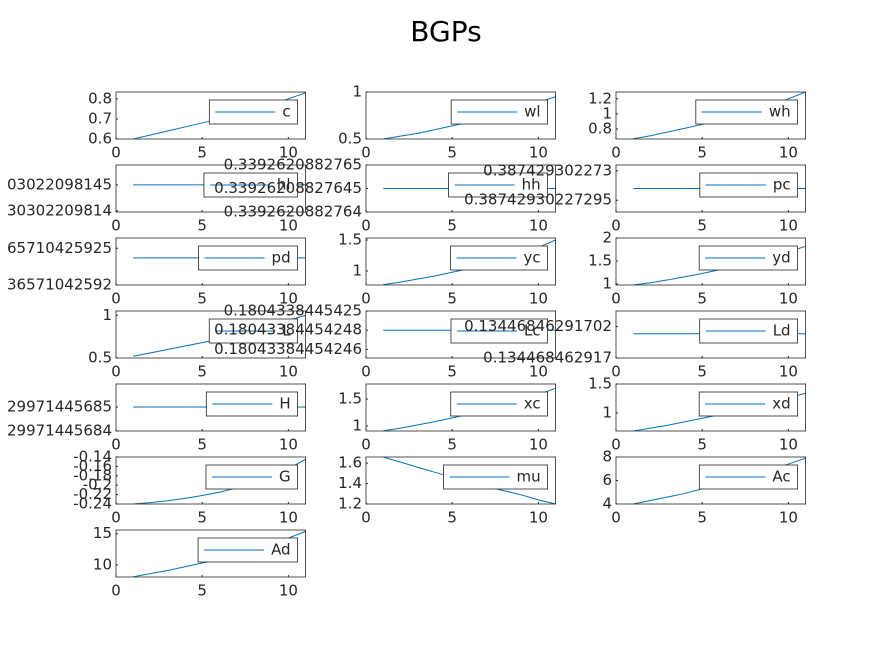 This screenshot has width=891, height=645. I want to click on legend-label: mu, so click(528, 477).